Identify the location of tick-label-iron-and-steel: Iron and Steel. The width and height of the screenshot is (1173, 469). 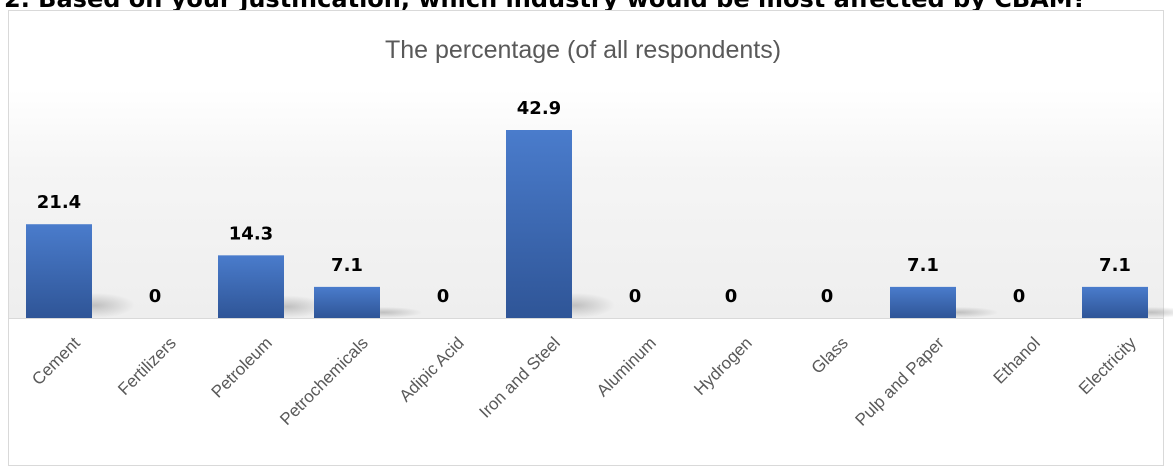
(520, 377).